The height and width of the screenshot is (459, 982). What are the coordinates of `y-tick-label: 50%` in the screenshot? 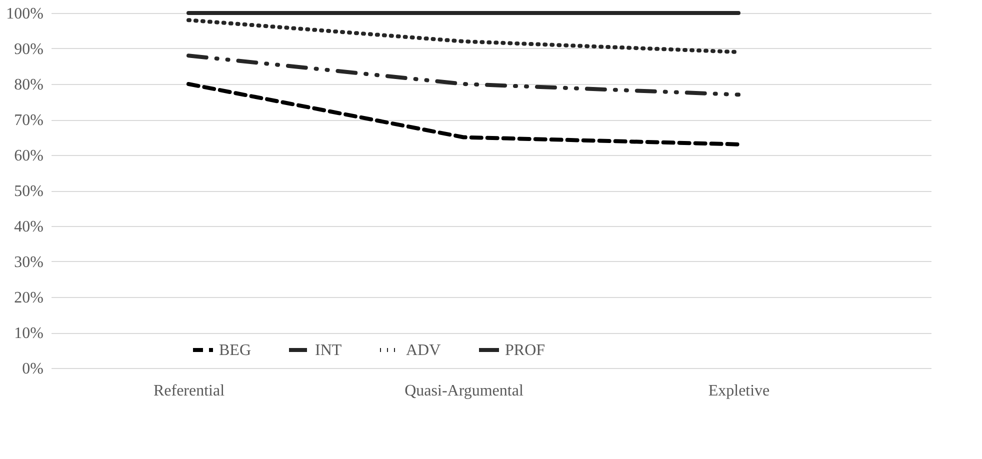 It's located at (29, 191).